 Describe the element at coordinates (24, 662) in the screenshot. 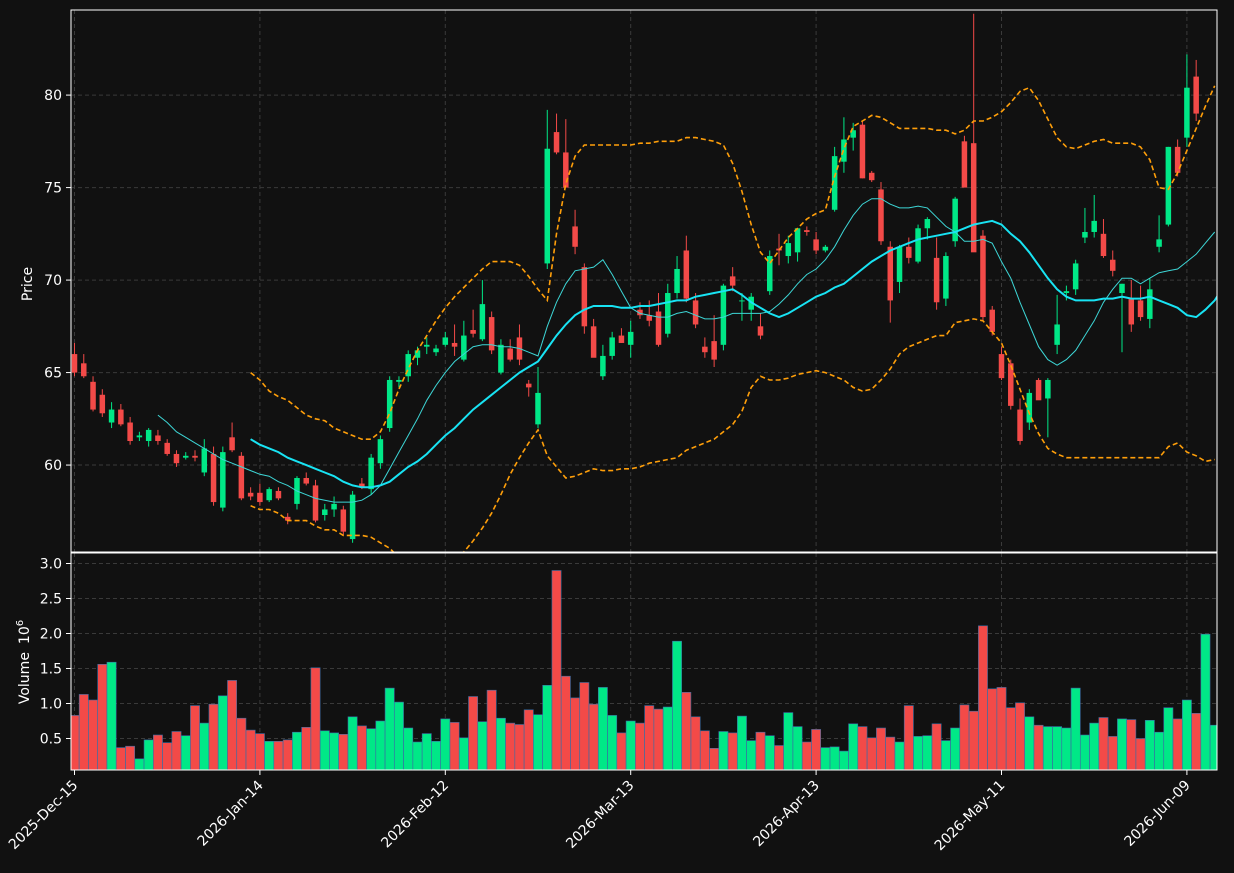

I see `volume-axis-label: Volume 106` at that location.